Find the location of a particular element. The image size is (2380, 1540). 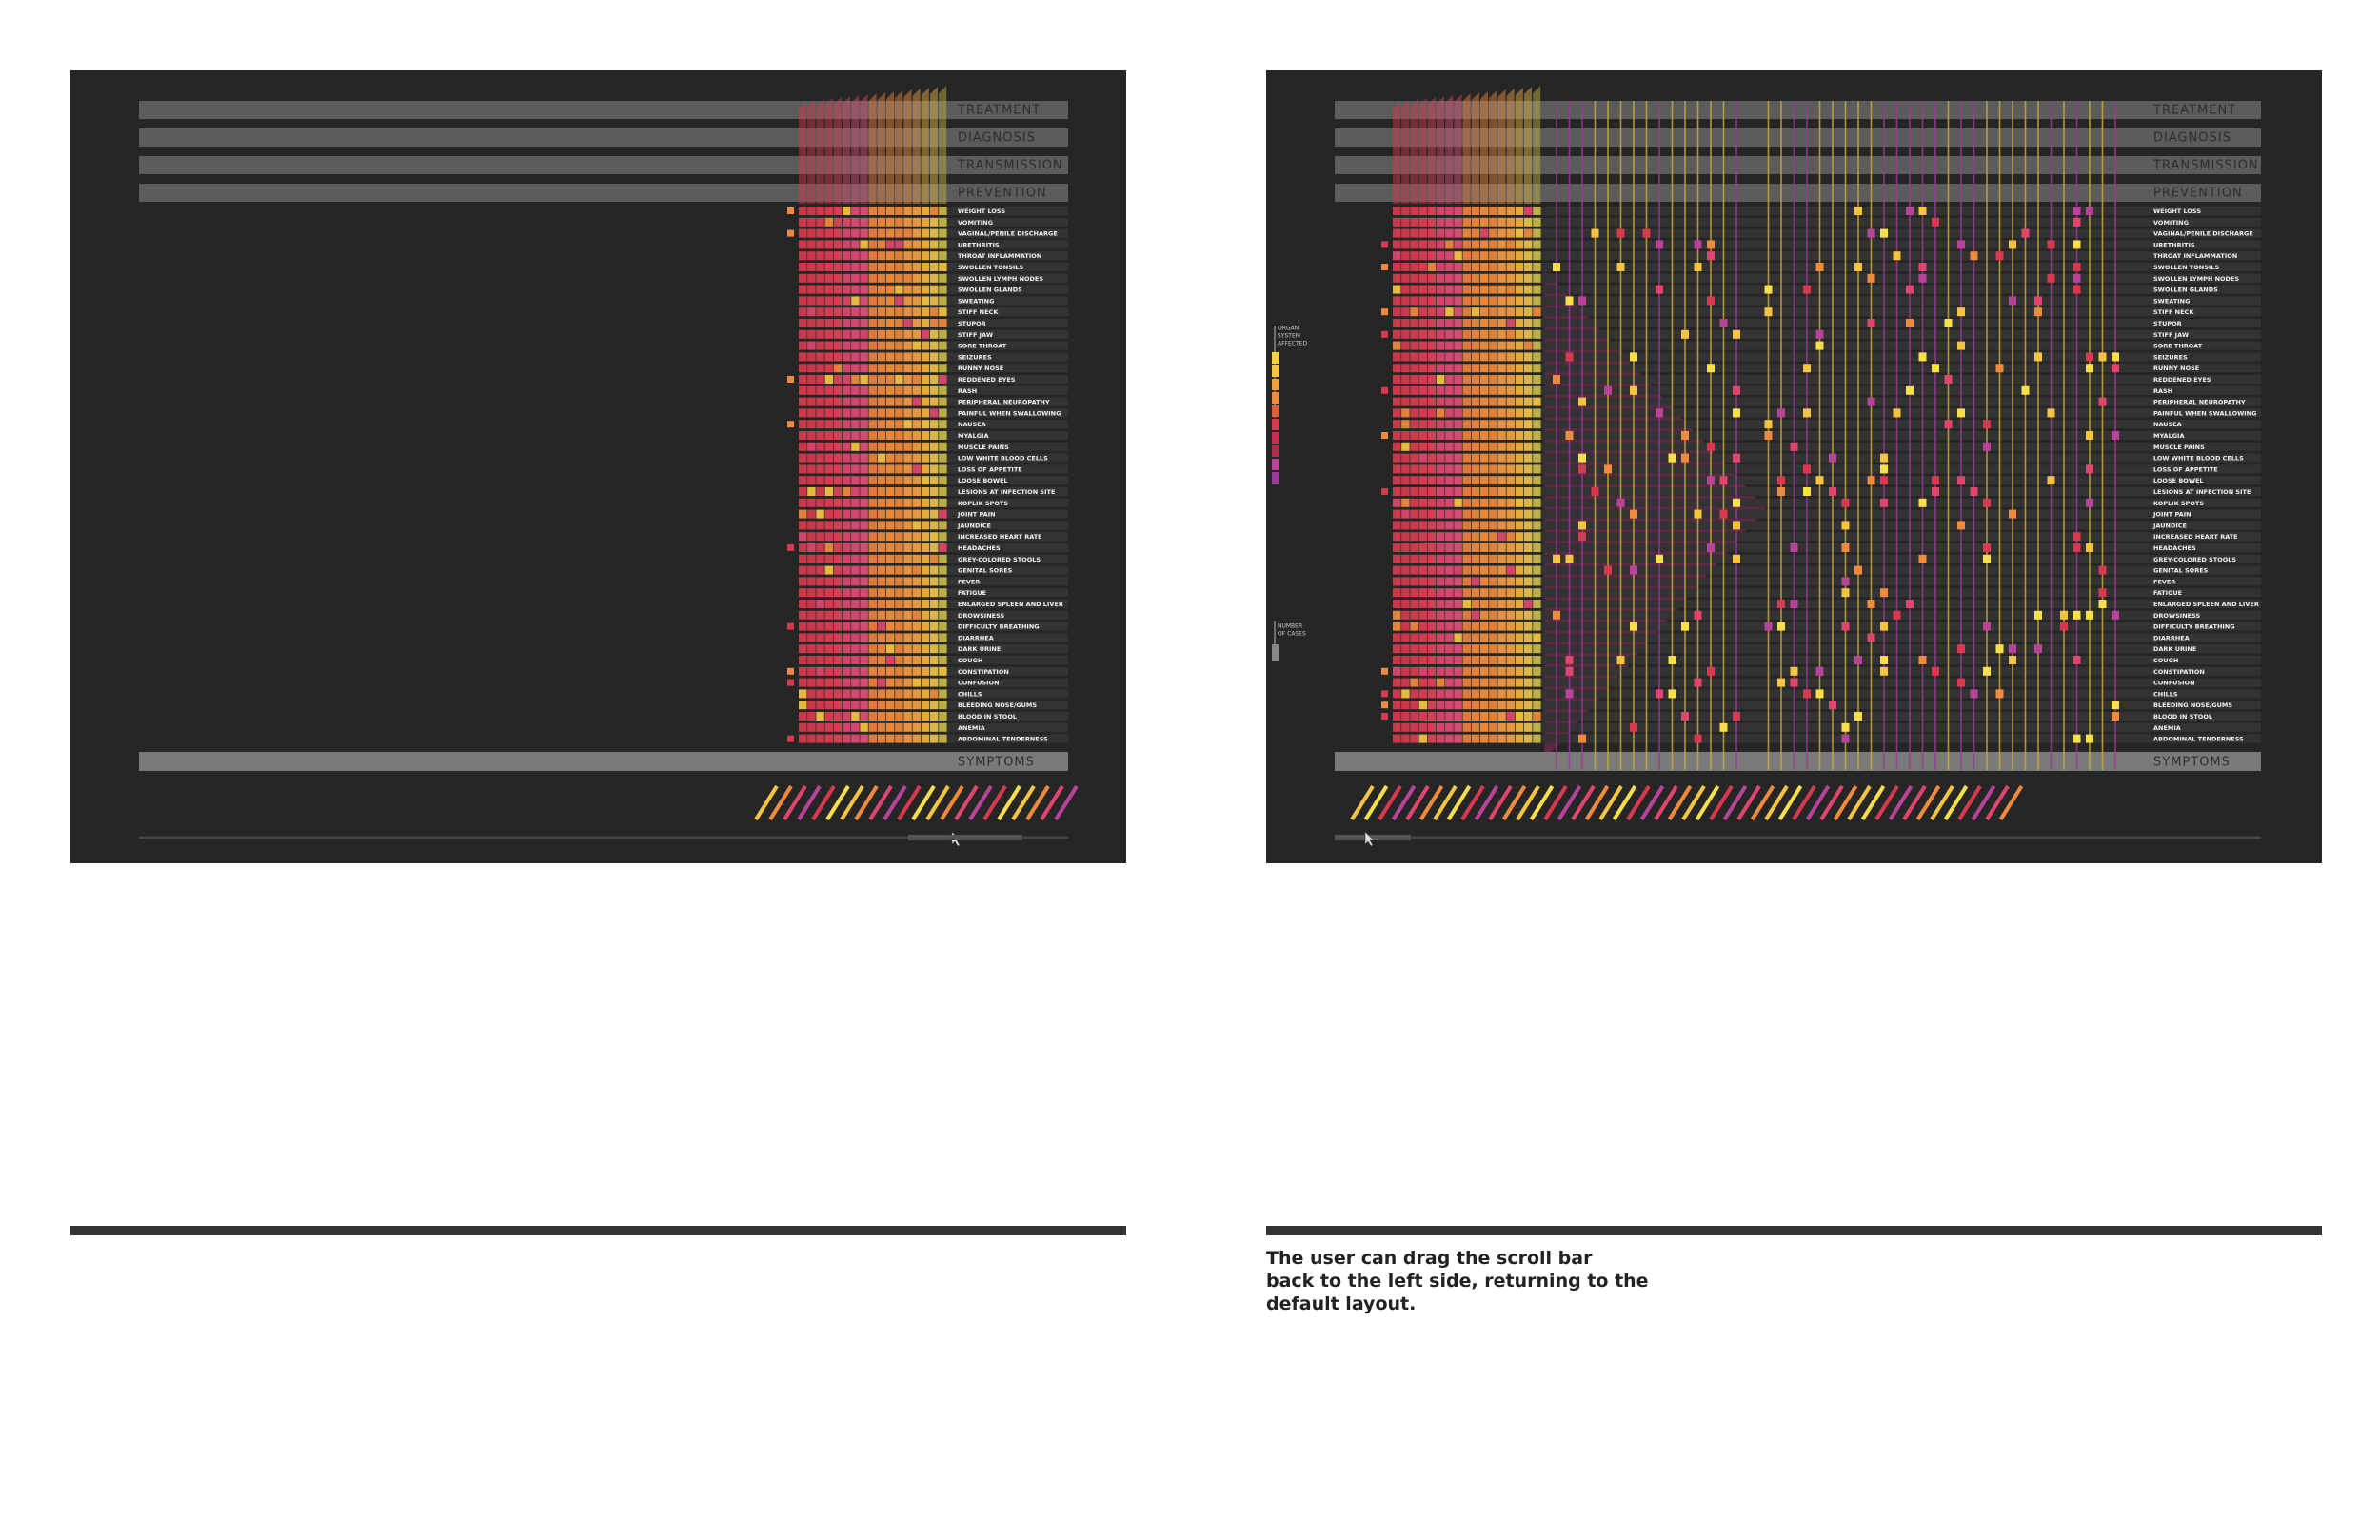

symptom-label: STIFF JAW is located at coordinates (975, 335).